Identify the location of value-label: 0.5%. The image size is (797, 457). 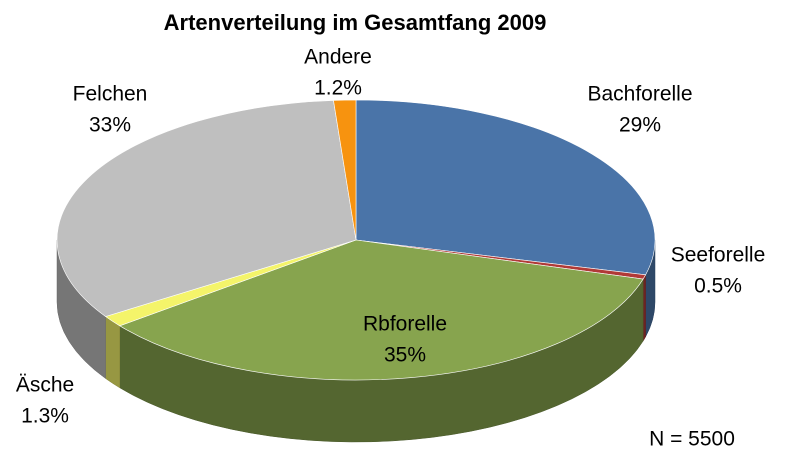
(718, 286).